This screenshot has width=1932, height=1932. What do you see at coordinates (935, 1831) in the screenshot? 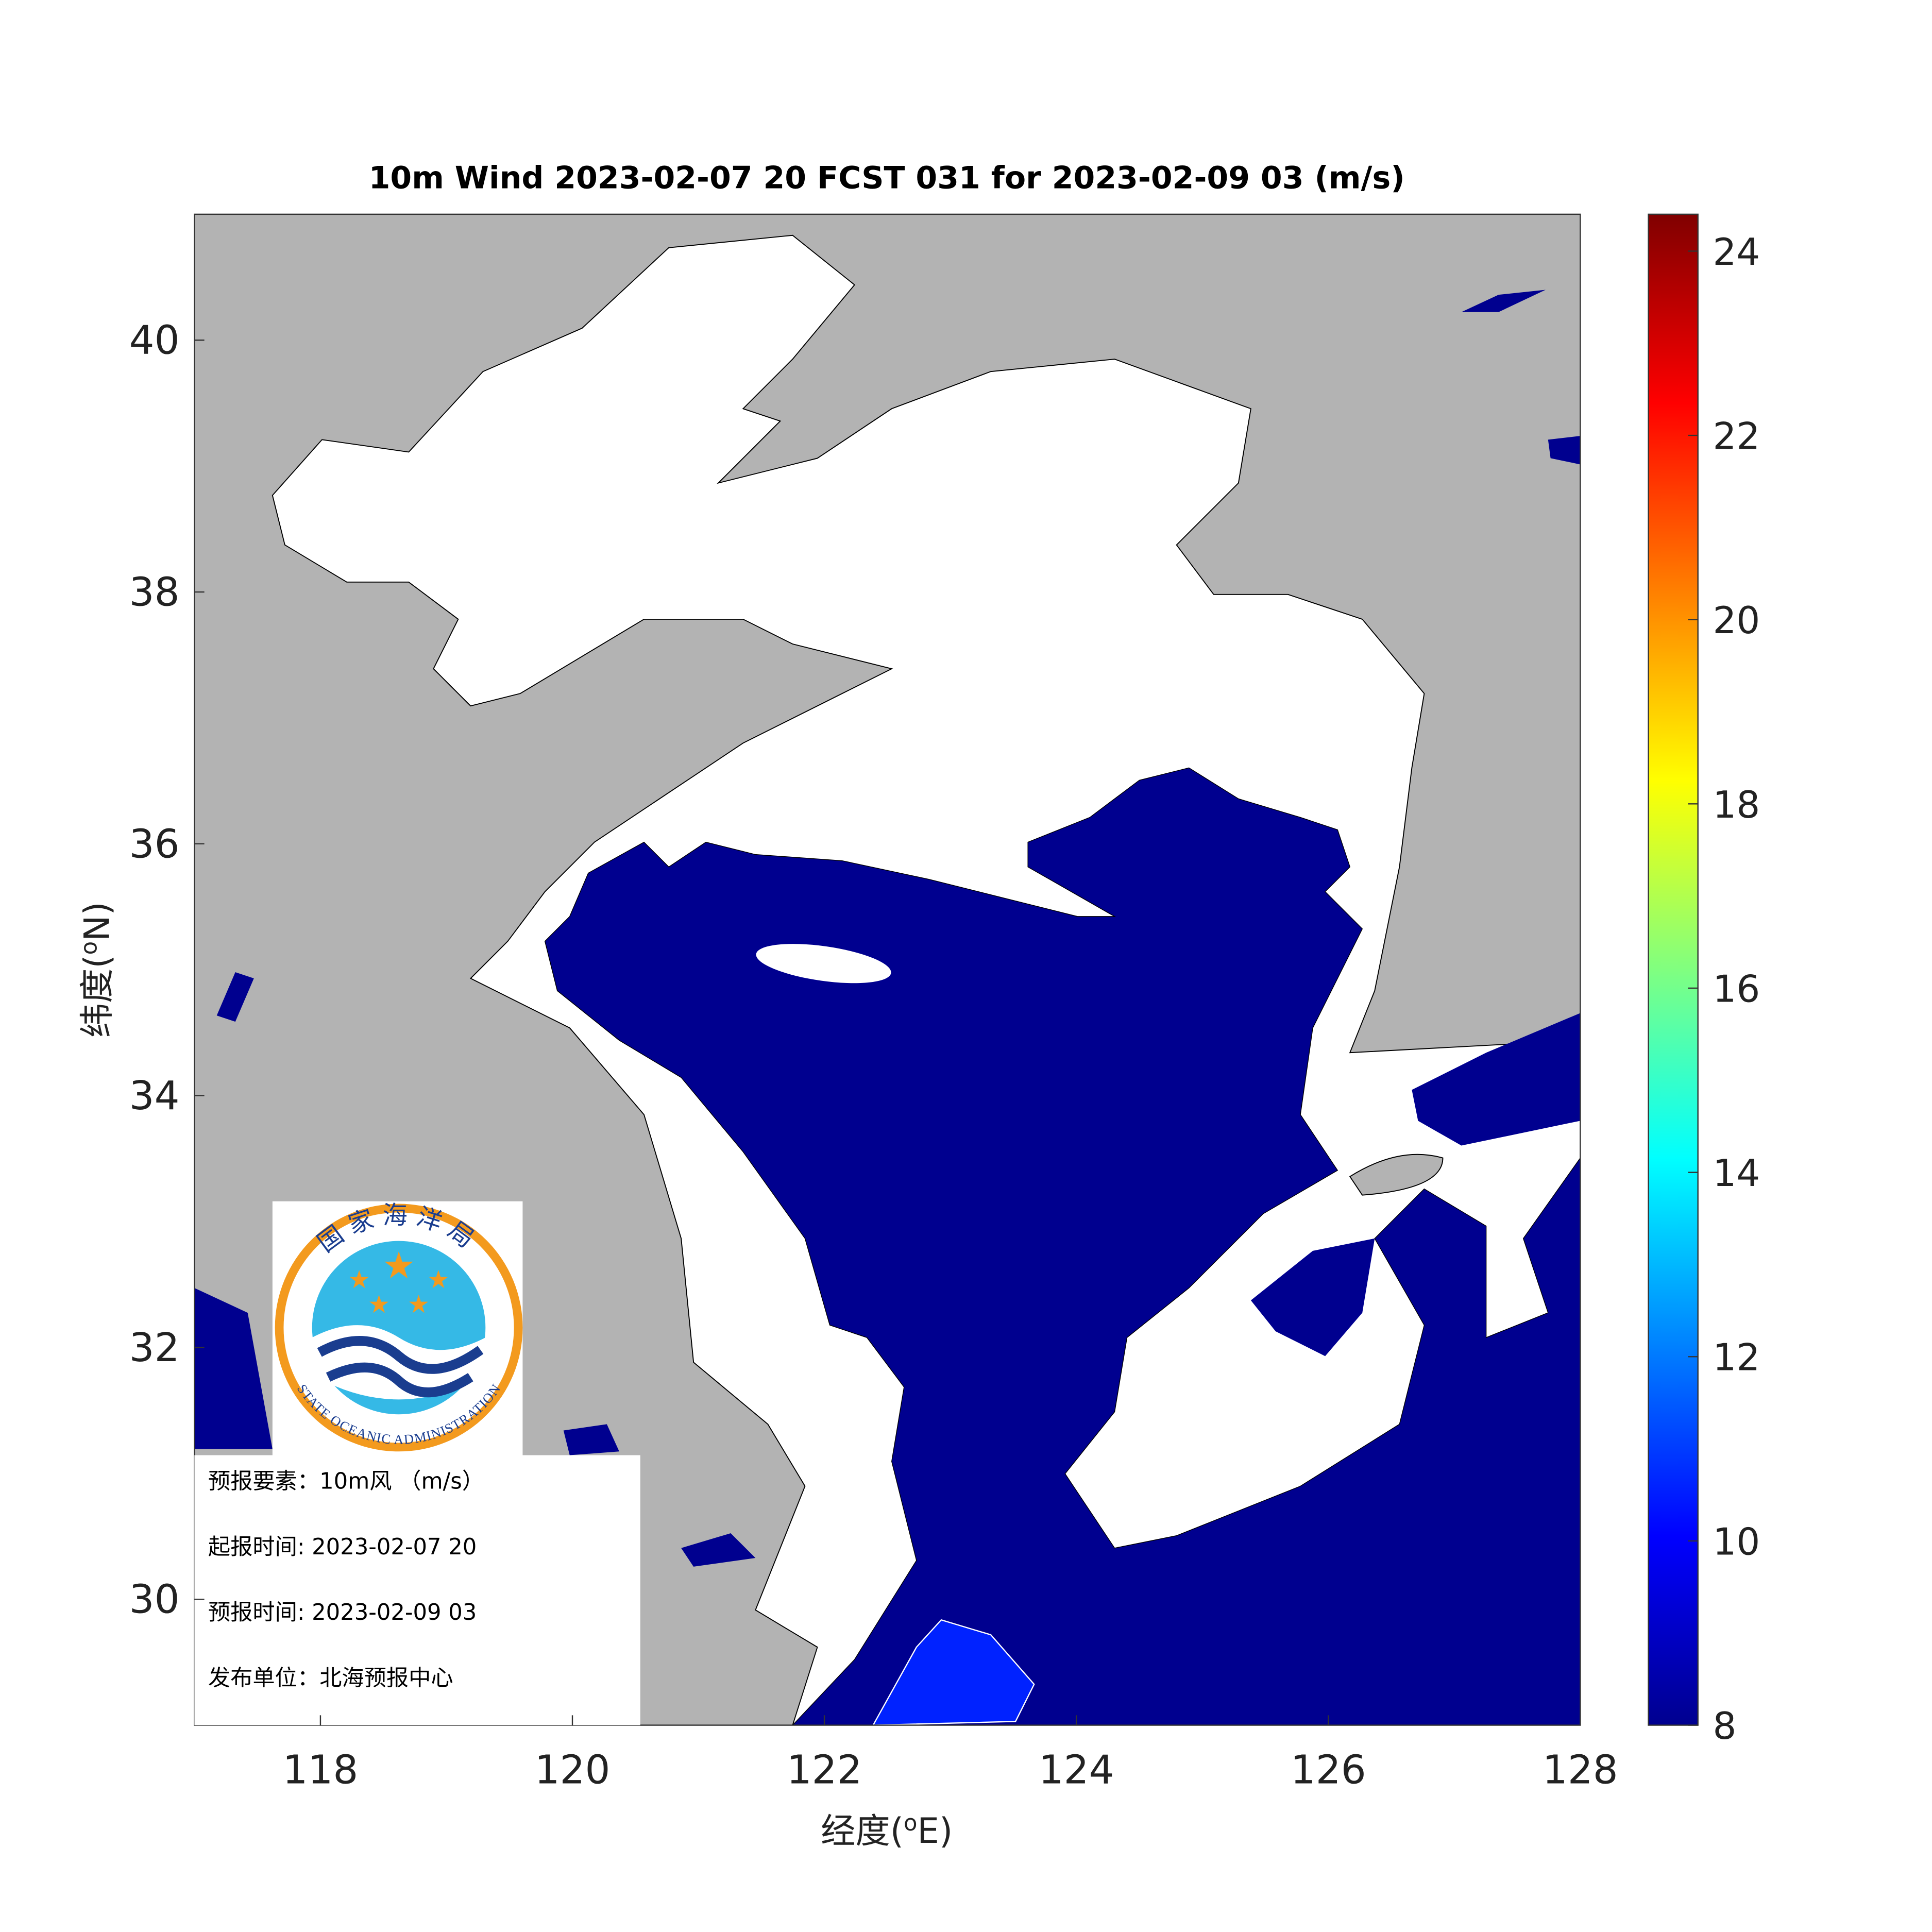
I see `x-axis-label: E)` at bounding box center [935, 1831].